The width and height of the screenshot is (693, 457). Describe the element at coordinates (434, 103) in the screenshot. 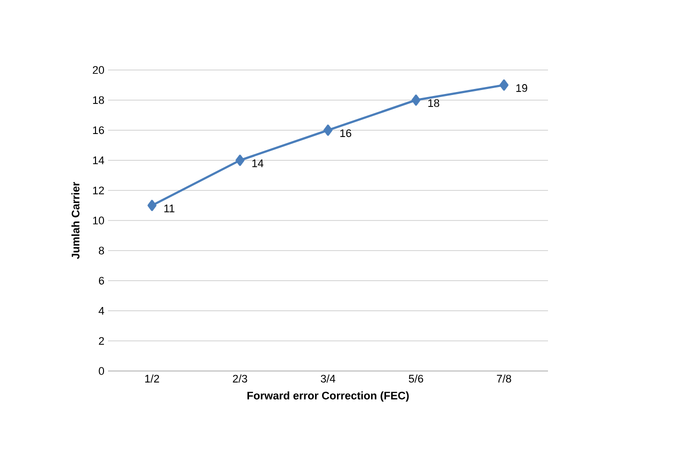

I see `data-label: 18` at that location.